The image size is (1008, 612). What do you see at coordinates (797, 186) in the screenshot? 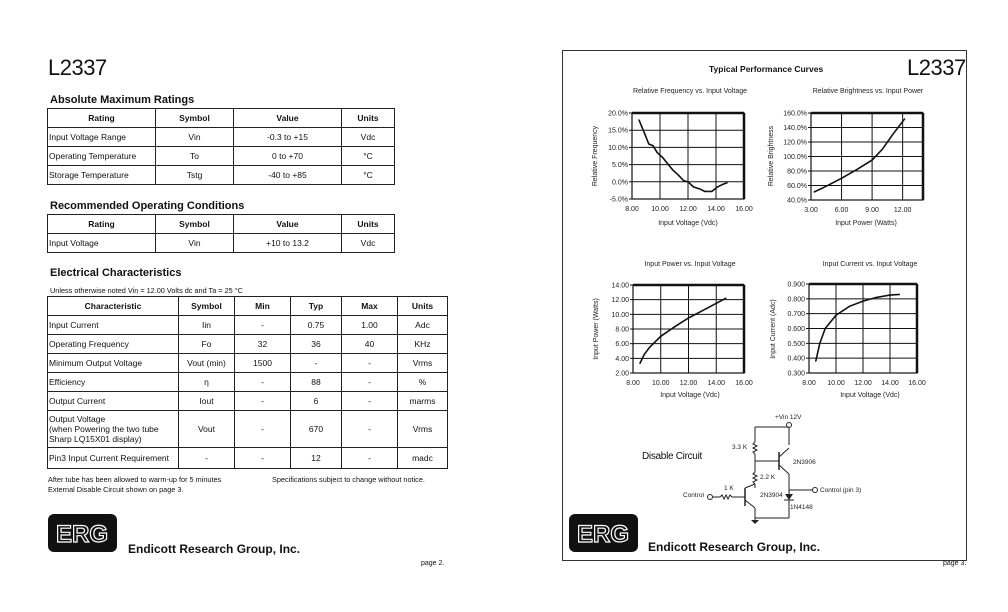
I see `y-tick-label: 60.0%` at bounding box center [797, 186].